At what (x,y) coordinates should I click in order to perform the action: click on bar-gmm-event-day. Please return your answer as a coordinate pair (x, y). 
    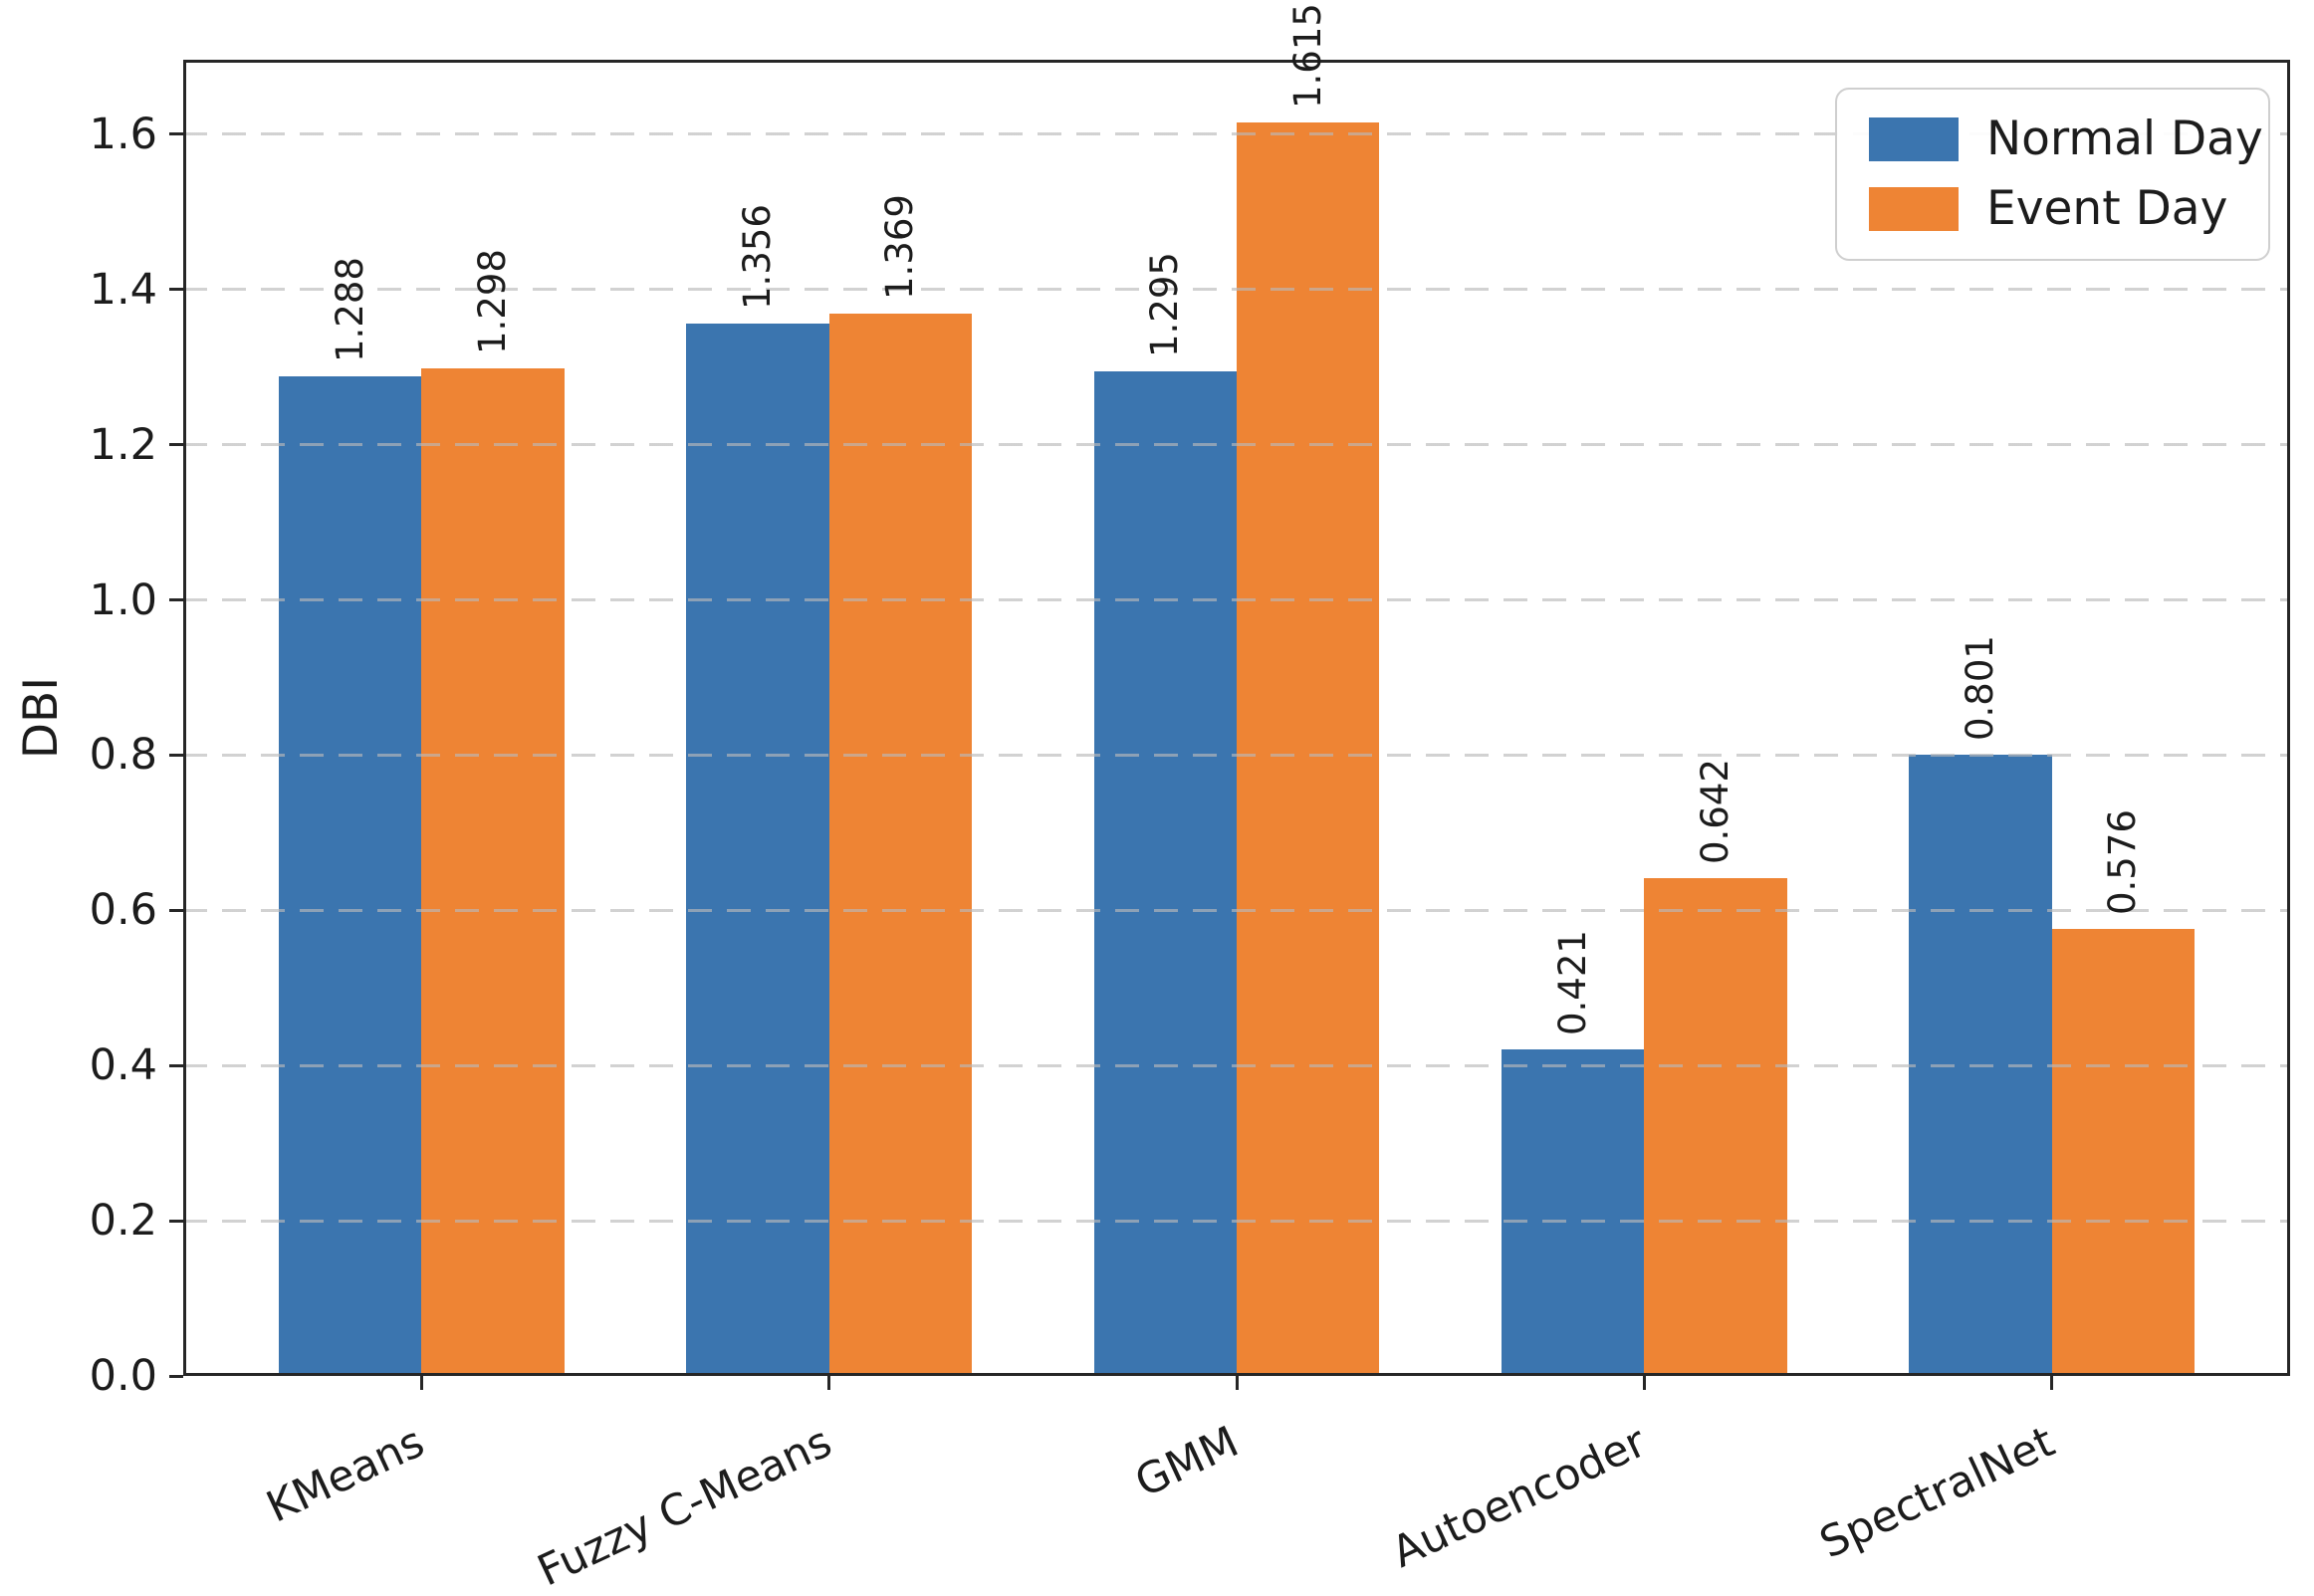
    Looking at the image, I should click on (1308, 749).